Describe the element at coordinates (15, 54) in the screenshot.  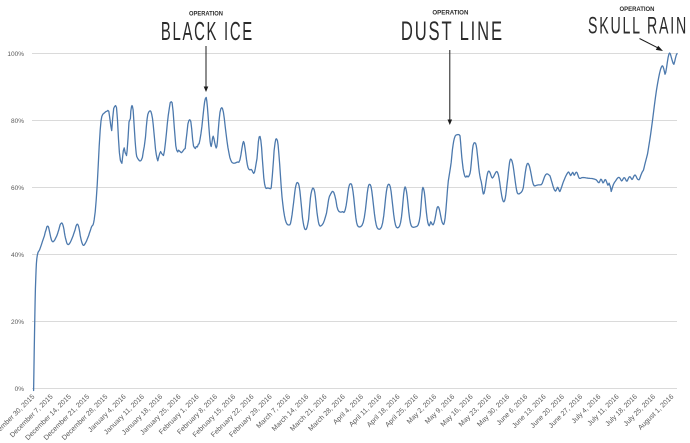
I see `svg-text: 100%` at that location.